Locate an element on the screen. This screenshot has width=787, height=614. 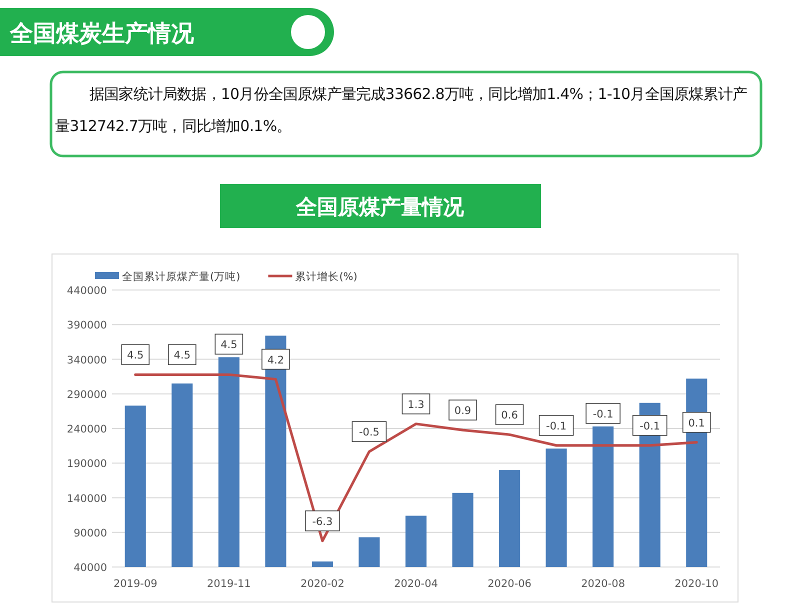
x-tick-label: 2020-06 is located at coordinates (510, 584).